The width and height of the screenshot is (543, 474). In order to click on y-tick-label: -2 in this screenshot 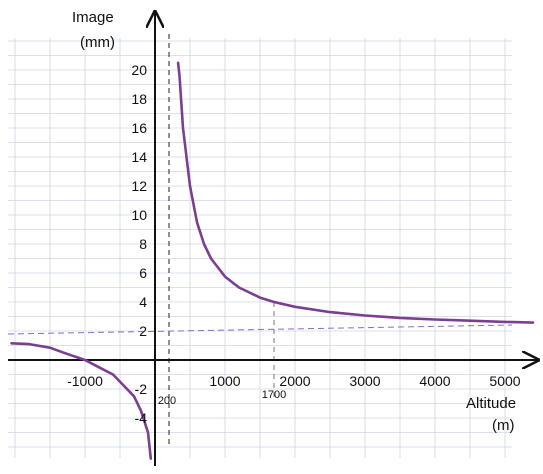, I will do `click(141, 389)`.